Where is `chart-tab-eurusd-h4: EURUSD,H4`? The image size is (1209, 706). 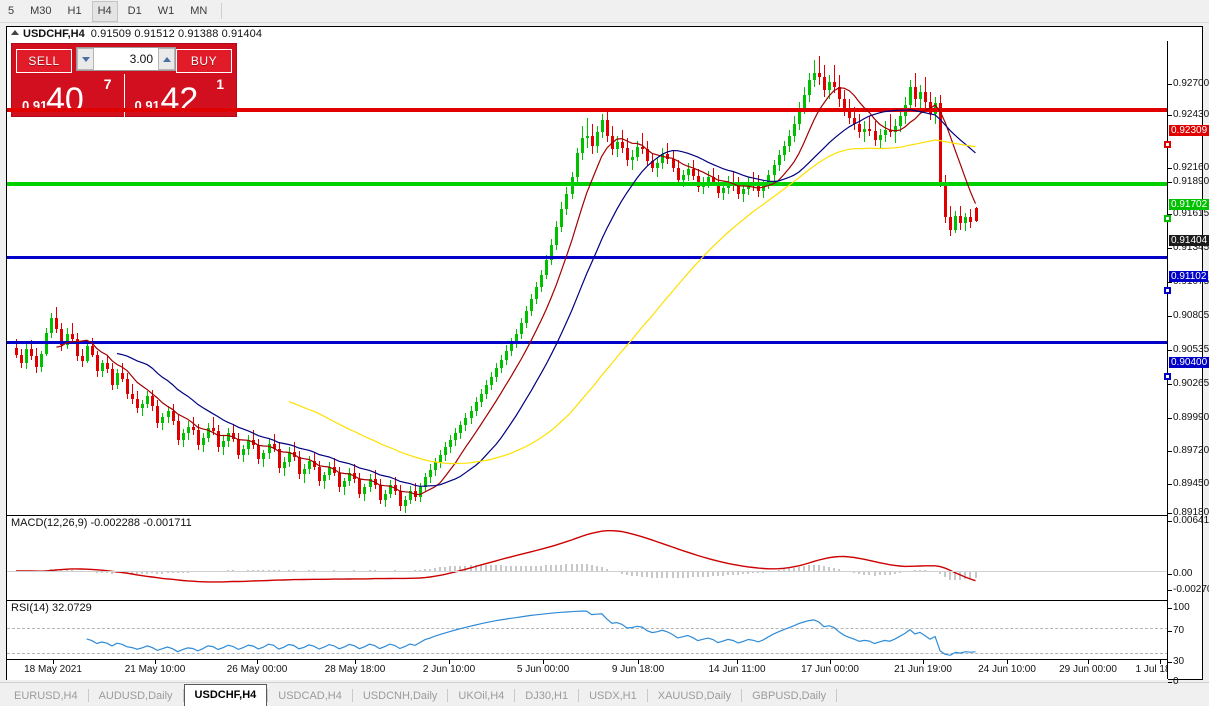 chart-tab-eurusd-h4: EURUSD,H4 is located at coordinates (46, 696).